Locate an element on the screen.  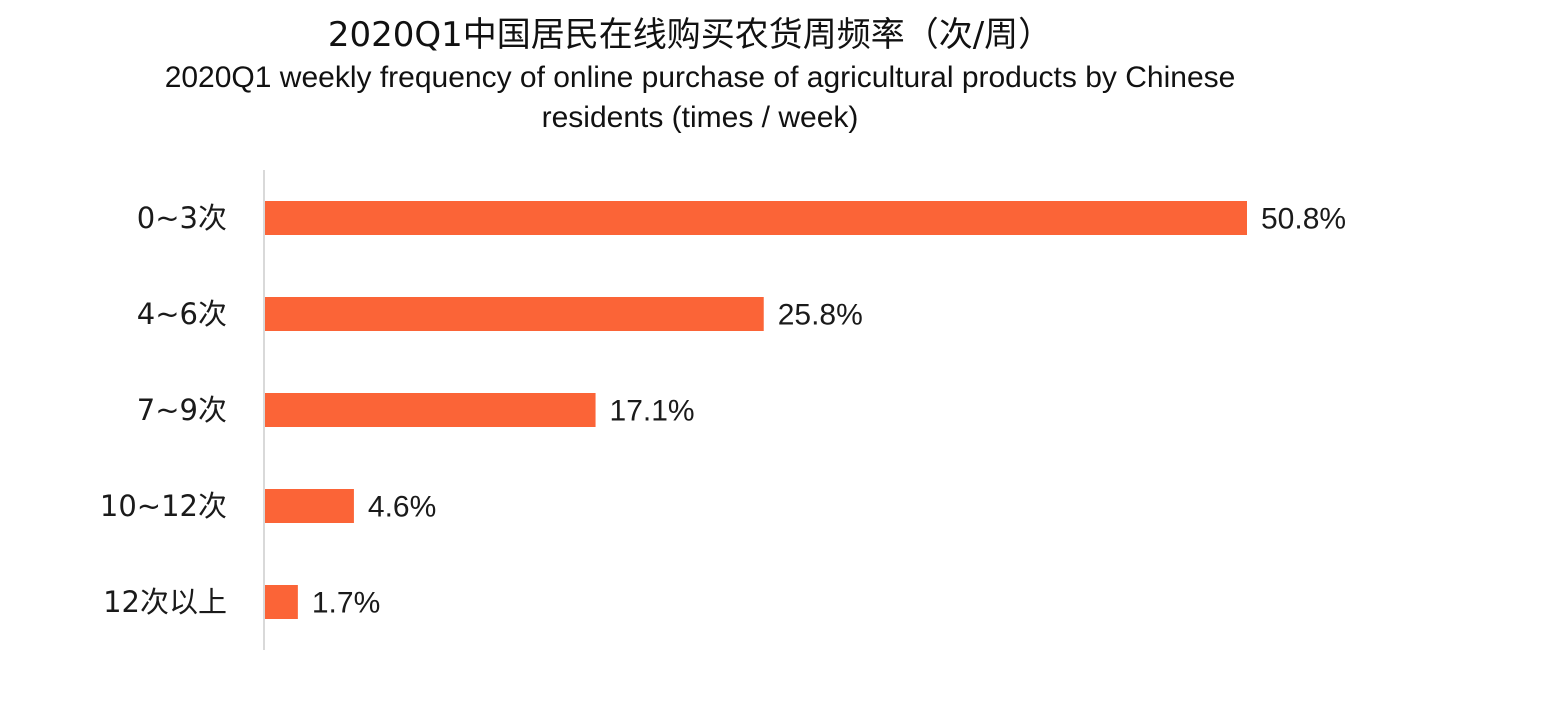
value-label-3: 4.6% is located at coordinates (402, 507).